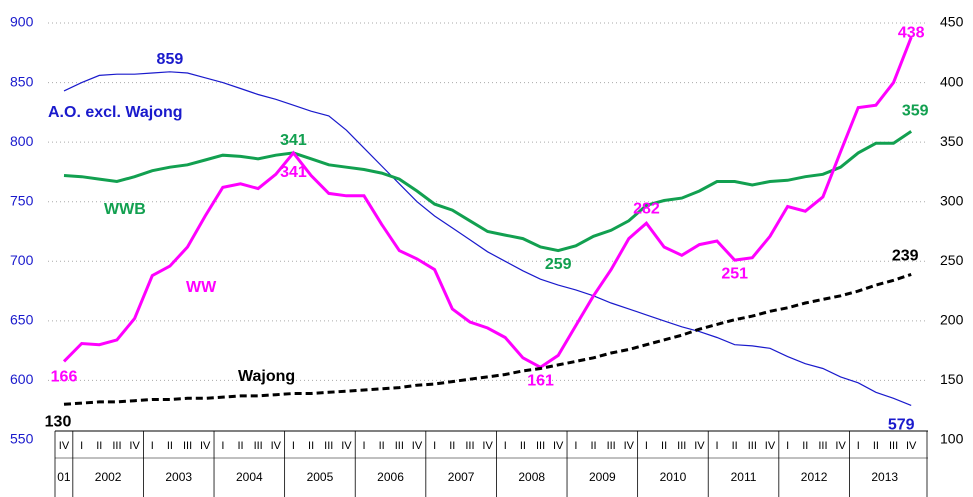 This screenshot has width=973, height=497. I want to click on series-name: WW, so click(201, 287).